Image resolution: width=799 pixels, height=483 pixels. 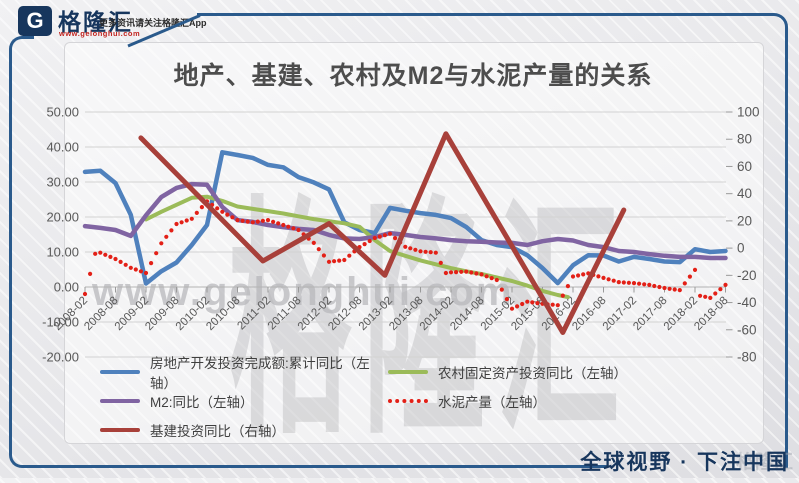 I want to click on watermark-corner: 格隆汇, so click(x=764, y=462).